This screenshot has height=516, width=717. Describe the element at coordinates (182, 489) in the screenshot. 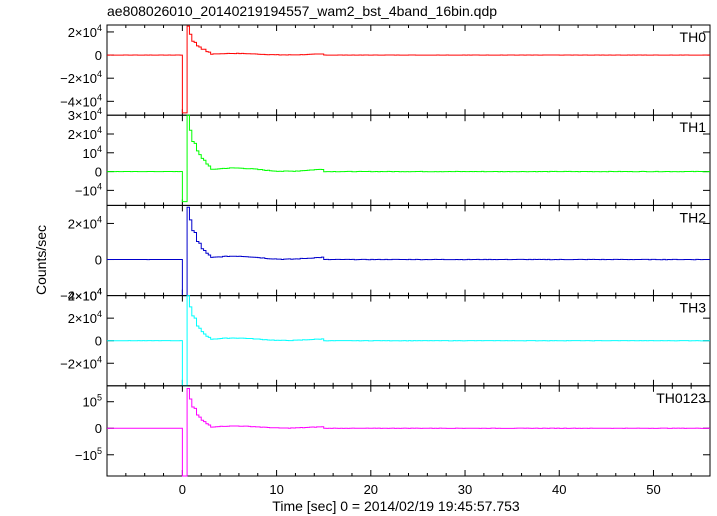

I see `x-tick-label: 0` at that location.